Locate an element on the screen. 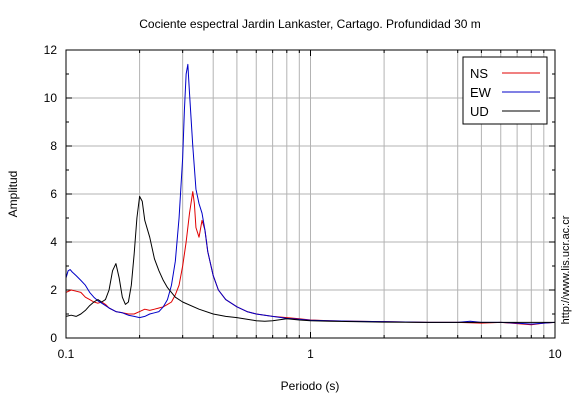 The height and width of the screenshot is (400, 580). x-axis-title: Periodo (s) is located at coordinates (310, 386).